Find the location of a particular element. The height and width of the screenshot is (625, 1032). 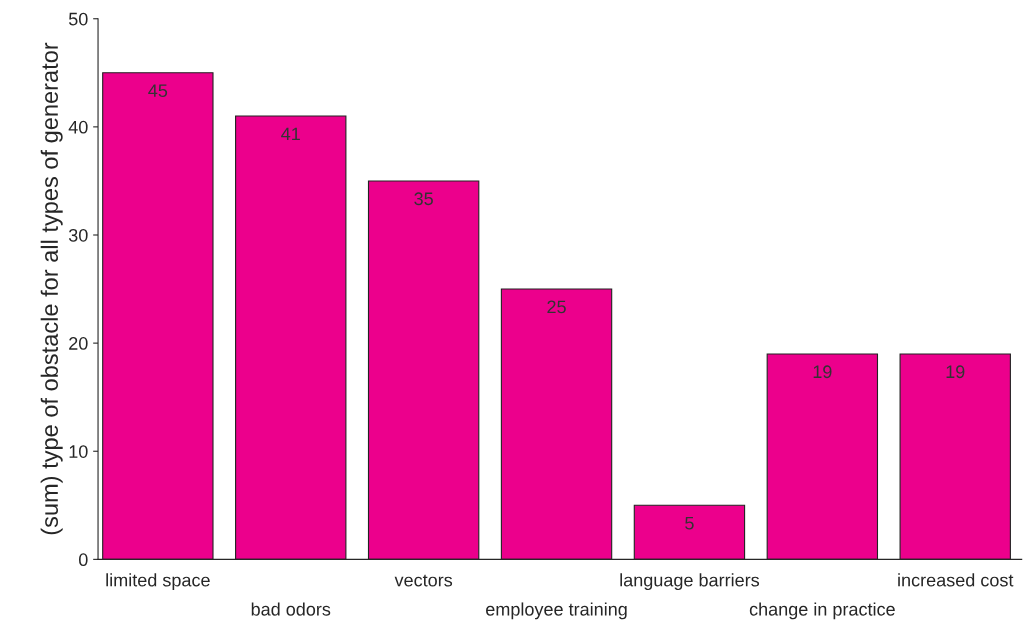

x-tick-label: language barriers is located at coordinates (690, 582).